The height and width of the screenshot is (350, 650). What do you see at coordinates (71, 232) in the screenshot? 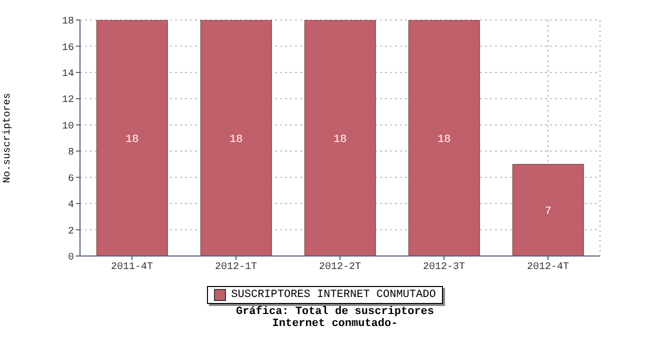
I see `y-tick-label: 2` at bounding box center [71, 232].